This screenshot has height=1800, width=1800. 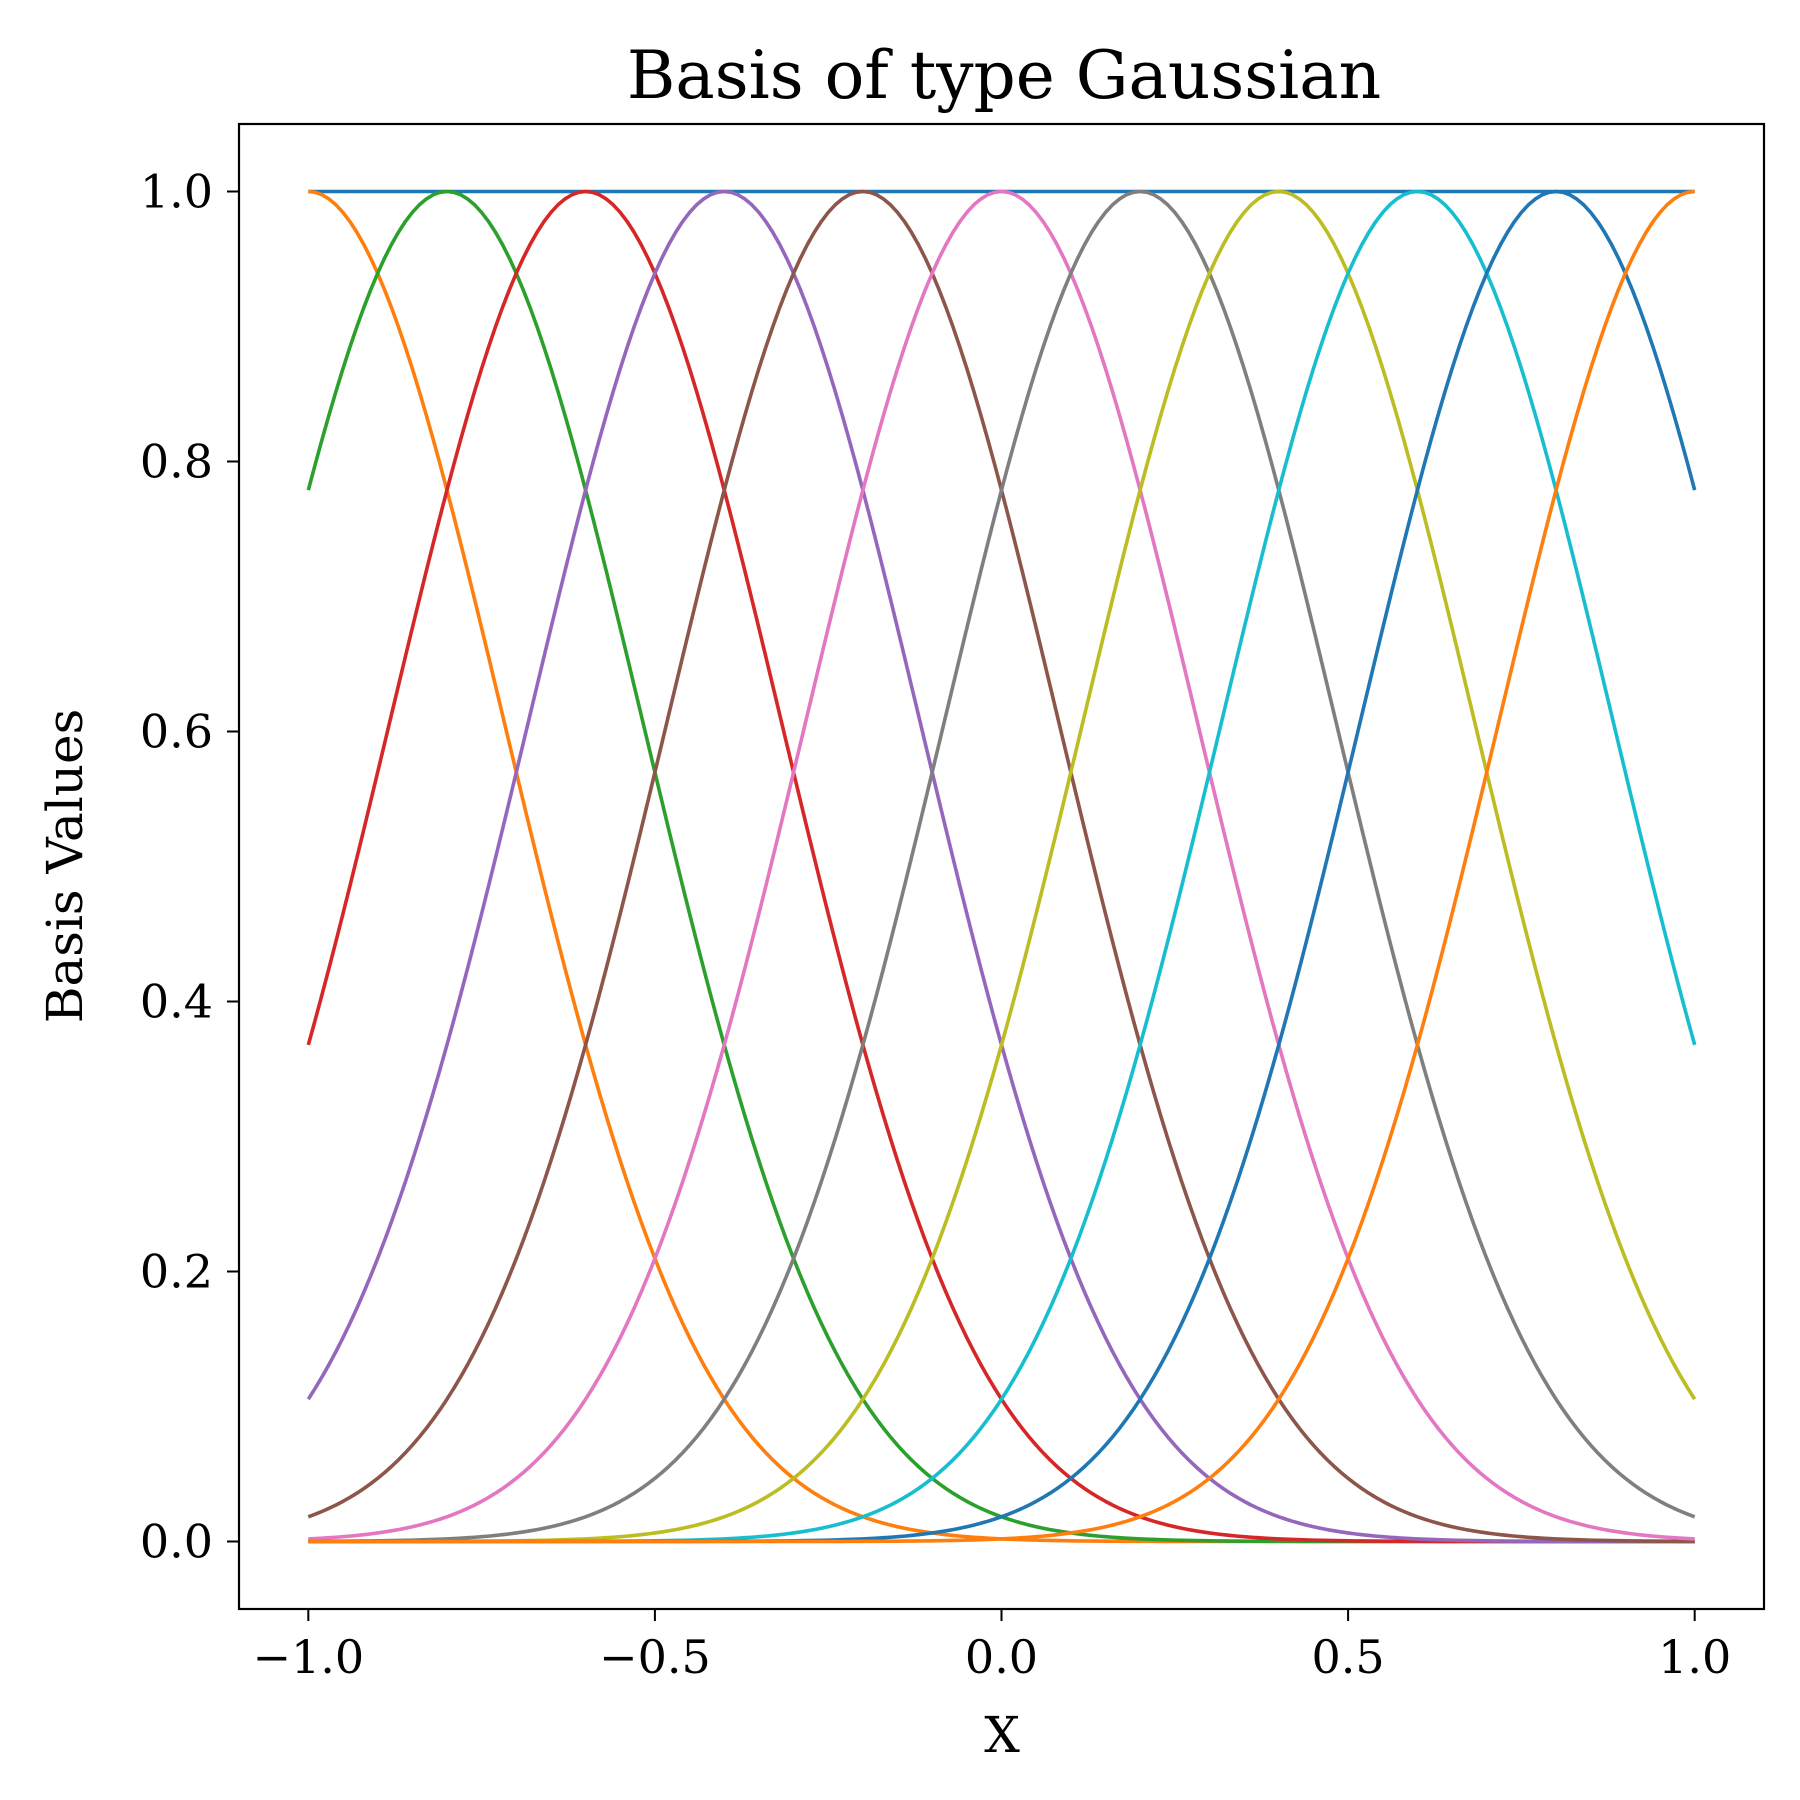 What do you see at coordinates (176, 1542) in the screenshot?
I see `y-tick-label-0: 0.0` at bounding box center [176, 1542].